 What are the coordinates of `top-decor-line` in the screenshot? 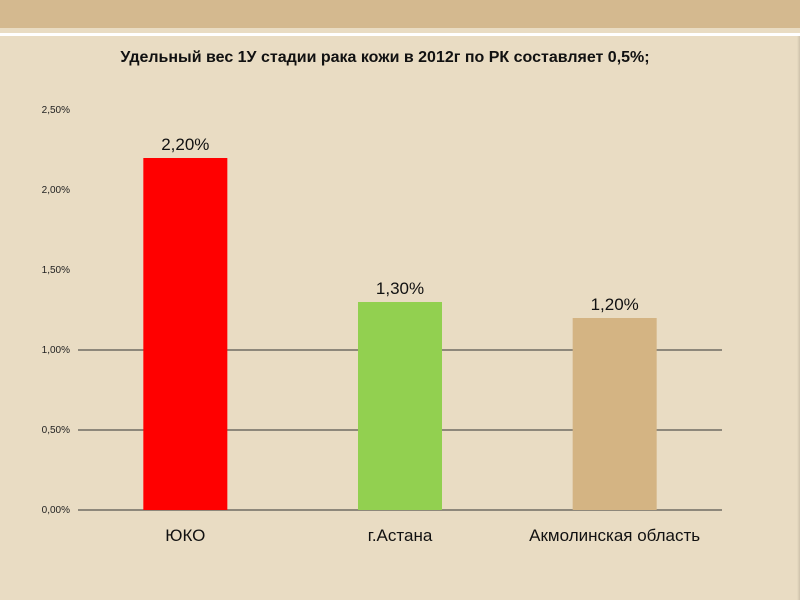 It's located at (400, 34).